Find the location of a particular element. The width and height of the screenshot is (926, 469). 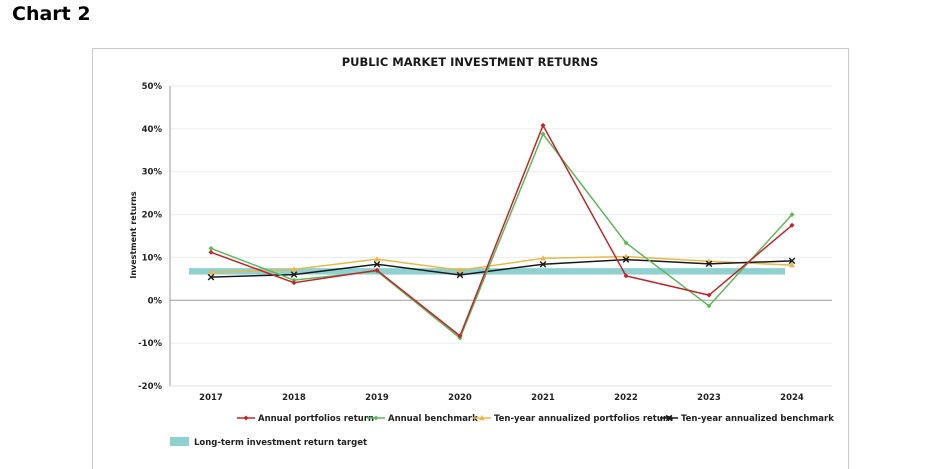

x-tick-label: 2024 is located at coordinates (792, 398).